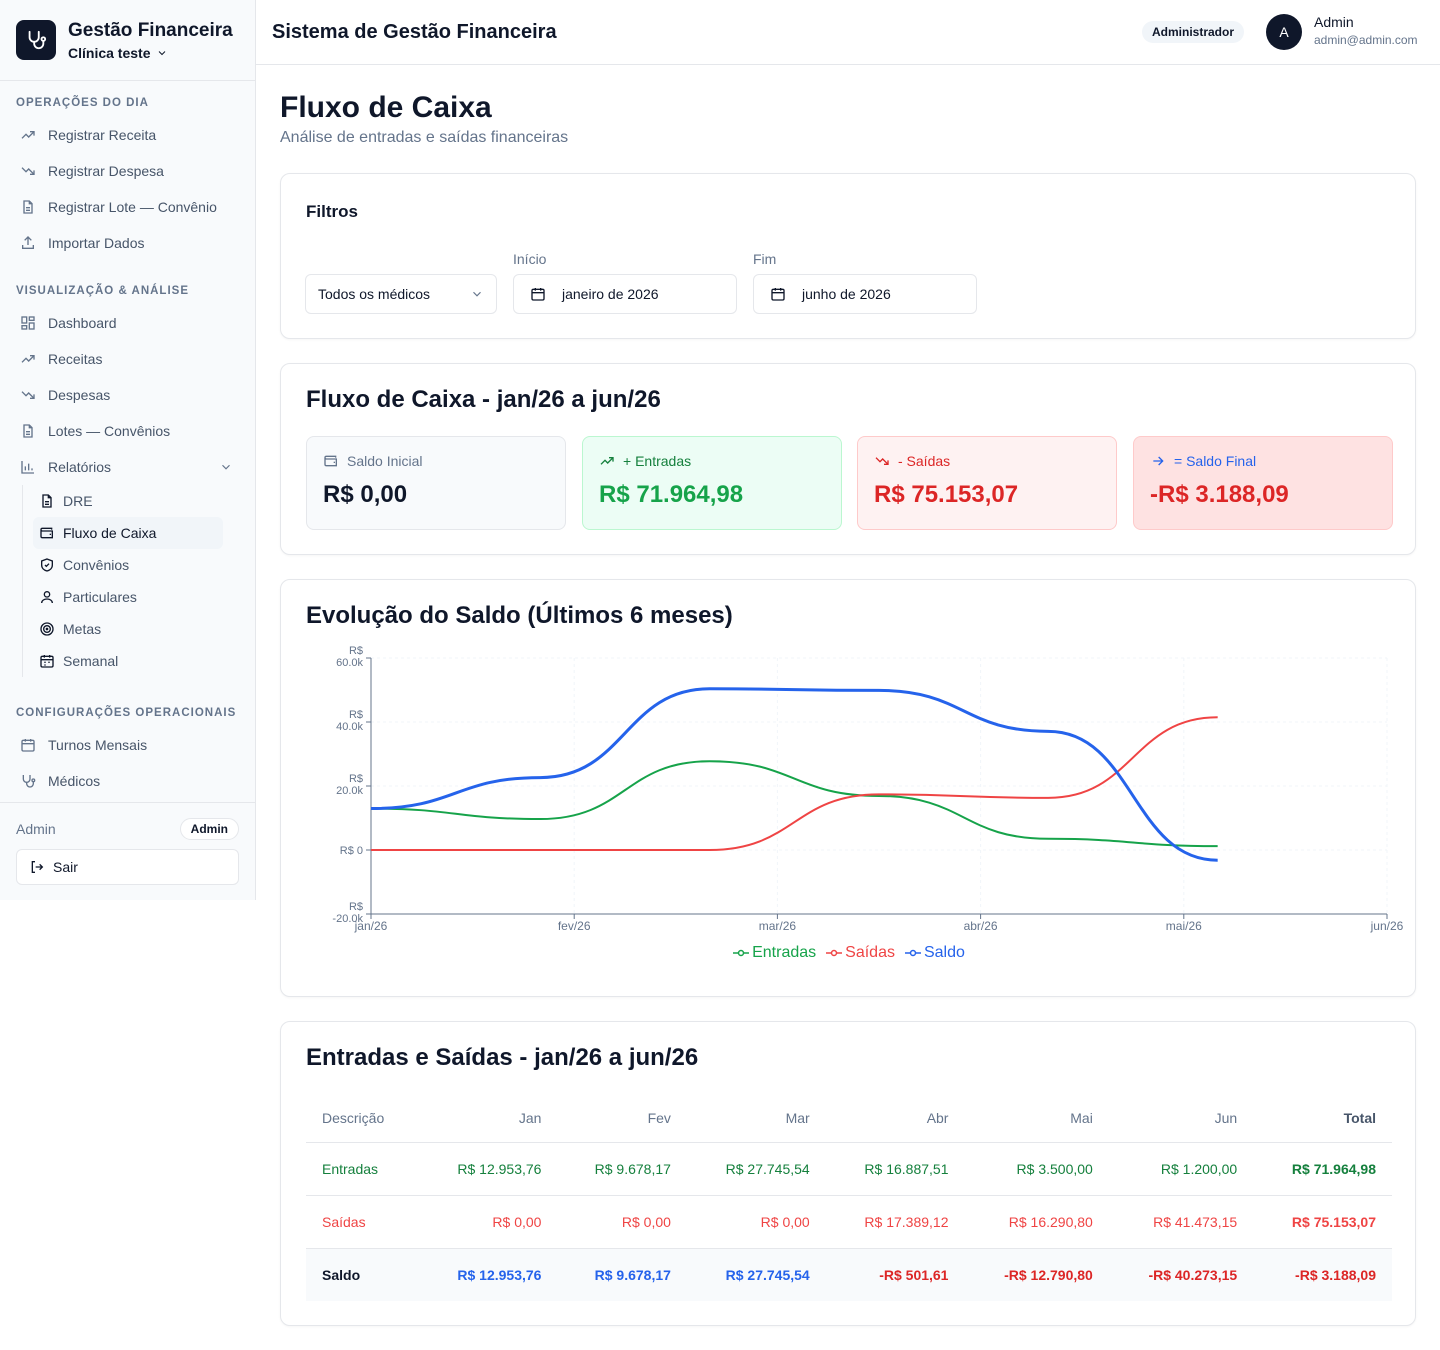 The height and width of the screenshot is (1350, 1440). I want to click on sidebar-item-lotes-convenios: Lotes — Convênios, so click(127, 431).